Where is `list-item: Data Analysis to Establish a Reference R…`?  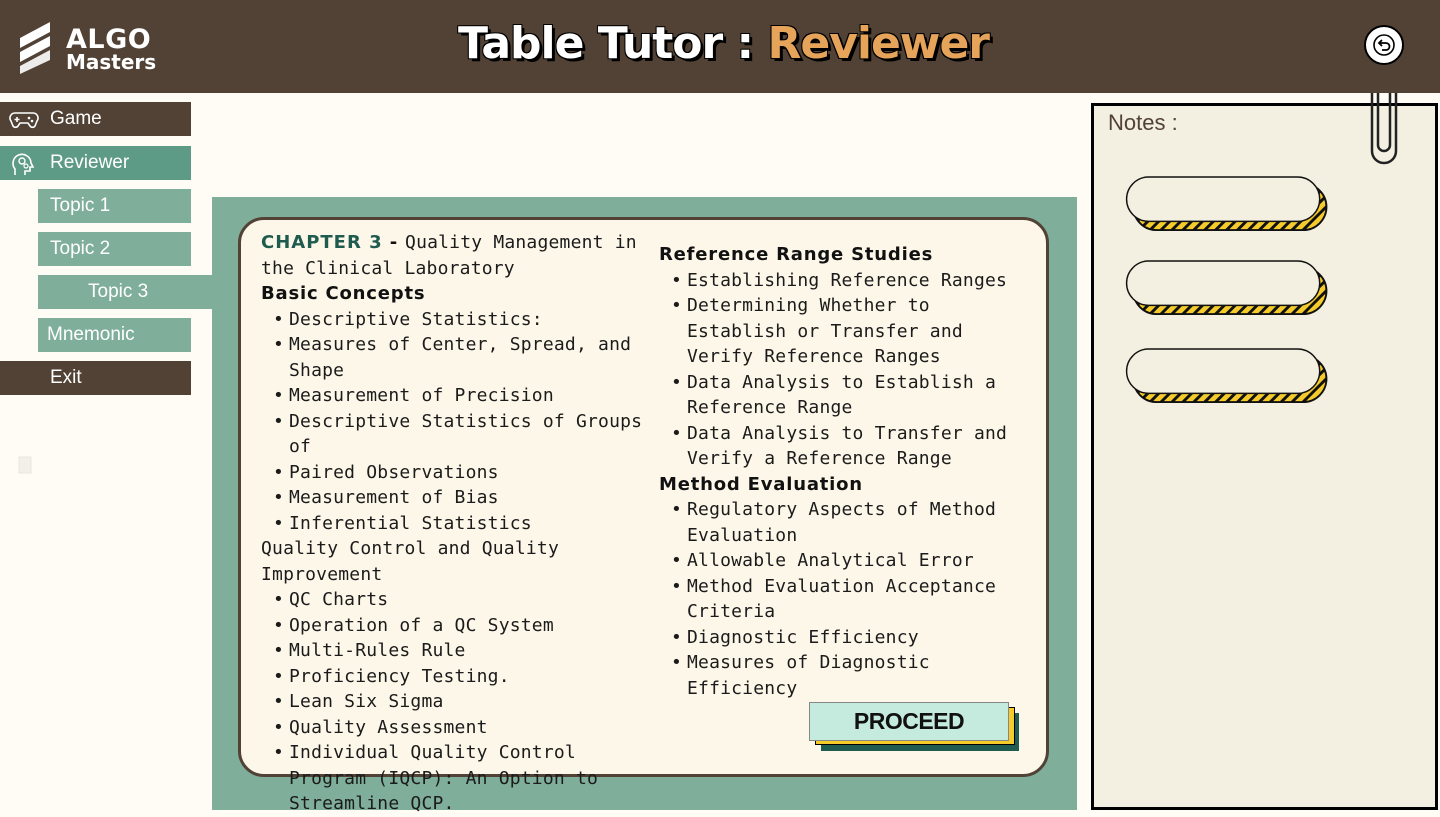 list-item: Data Analysis to Establish a Reference R… is located at coordinates (839, 395).